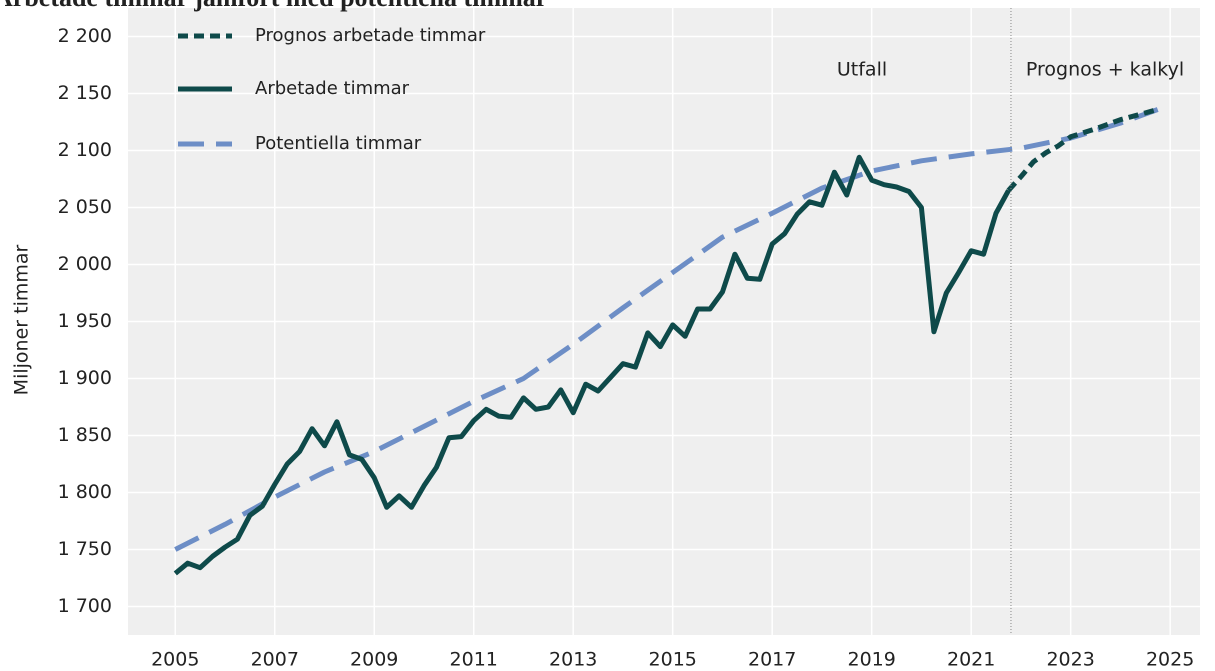 This screenshot has height=671, width=1215. I want to click on x-tick-label: 2007, so click(275, 660).